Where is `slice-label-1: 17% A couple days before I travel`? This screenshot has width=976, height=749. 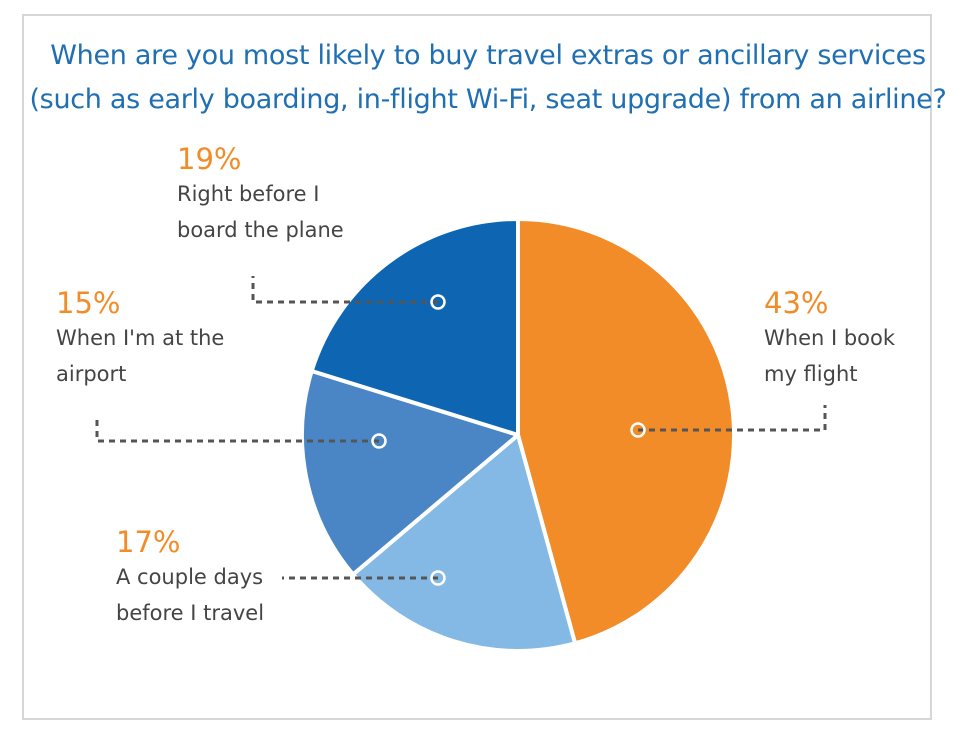
slice-label-1: 17% A couple days before I travel is located at coordinates (190, 578).